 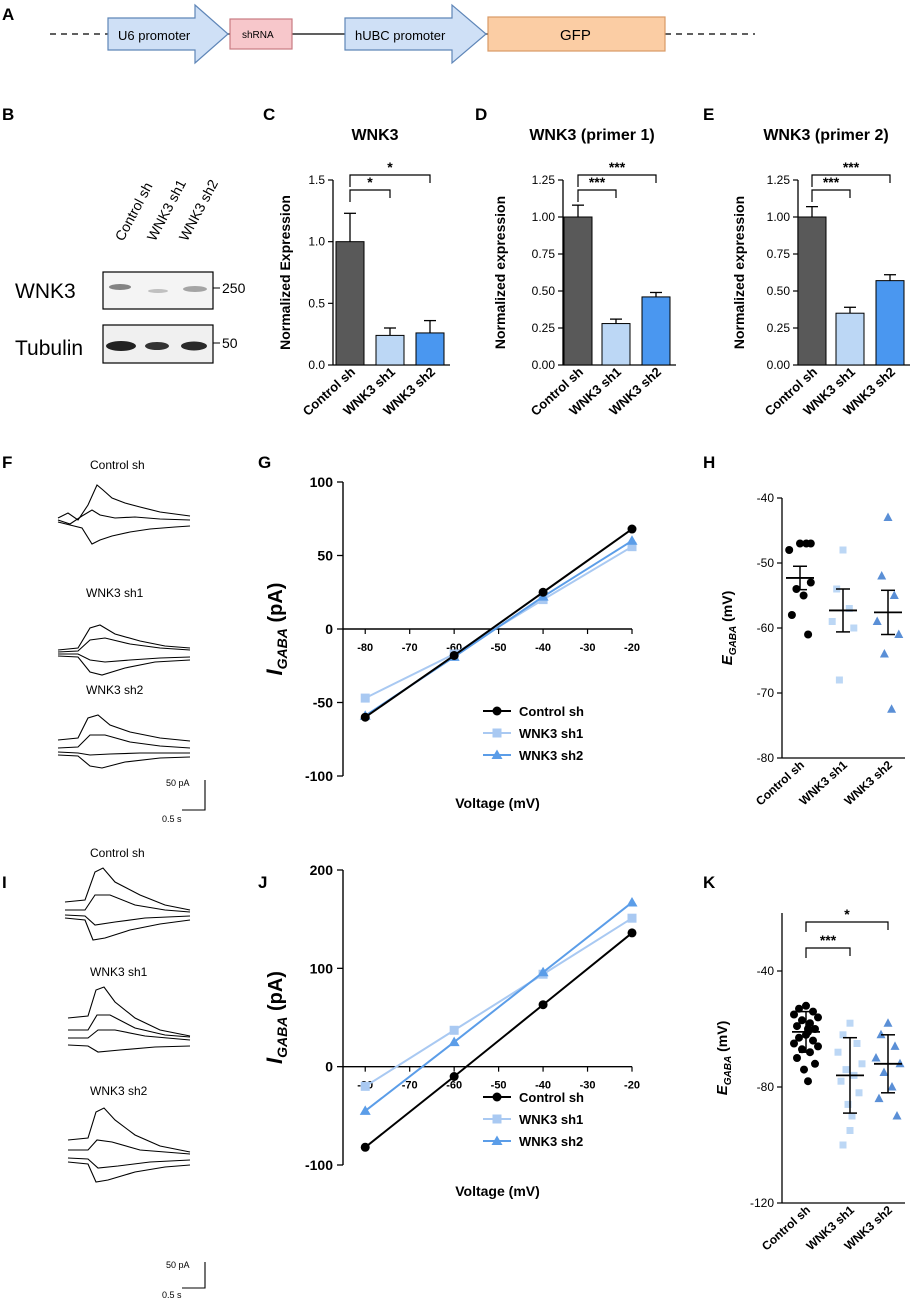 I want to click on trace-f-sh1-label: WNK3 sh1, so click(x=115, y=593).